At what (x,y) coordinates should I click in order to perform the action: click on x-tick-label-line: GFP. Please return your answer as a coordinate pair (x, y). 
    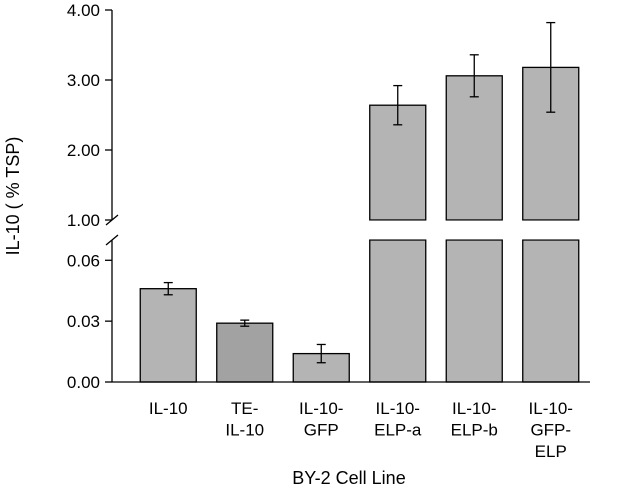
    Looking at the image, I should click on (321, 430).